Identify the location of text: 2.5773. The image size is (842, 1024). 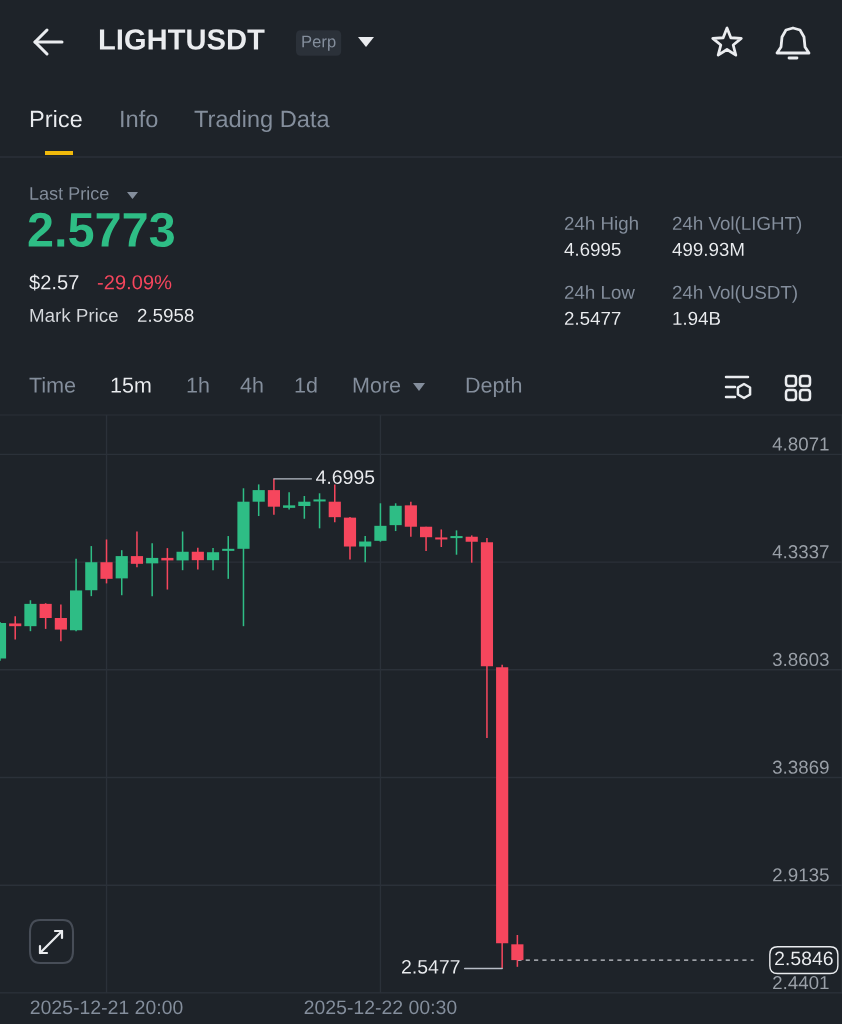
(101, 230).